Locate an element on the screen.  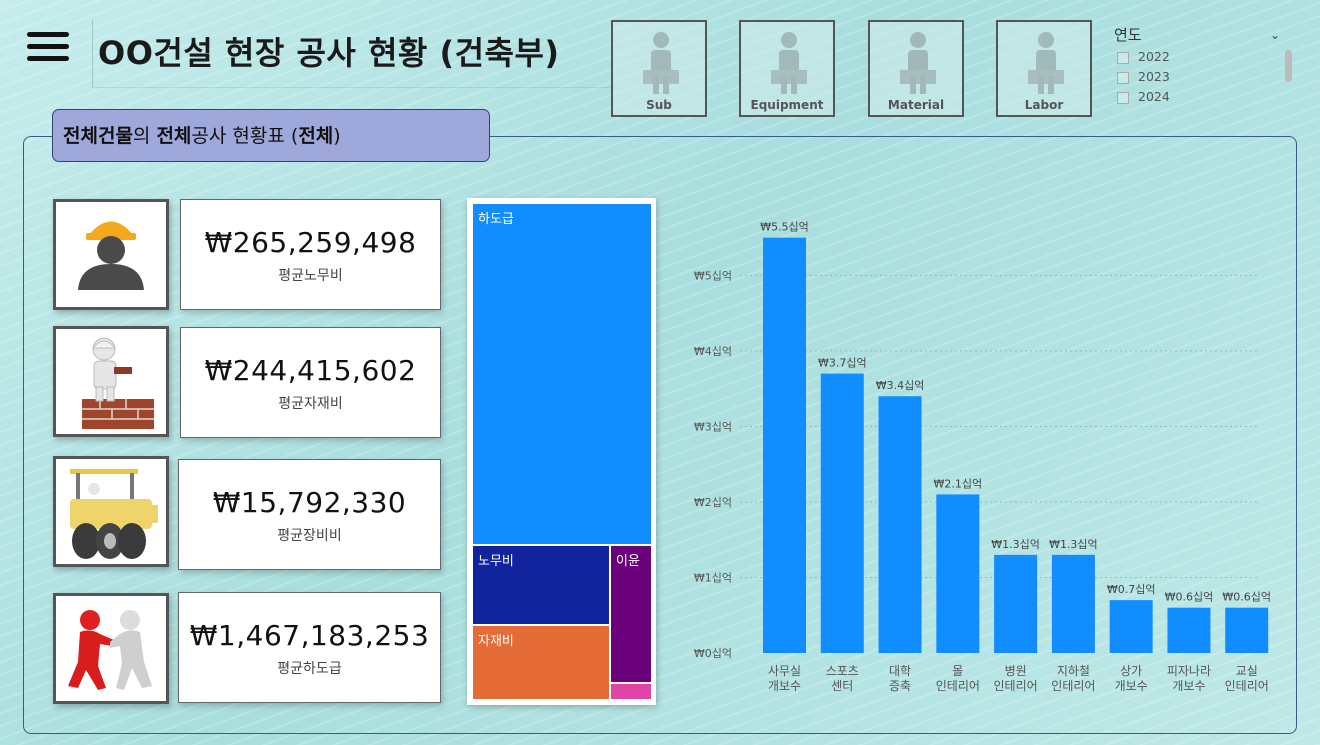
x-tick-label: 피자나라 is located at coordinates (1189, 671).